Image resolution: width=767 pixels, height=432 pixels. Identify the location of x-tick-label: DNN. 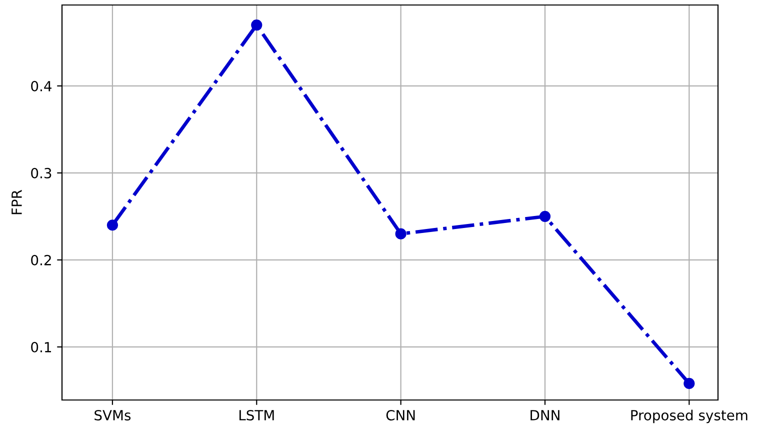
(545, 415).